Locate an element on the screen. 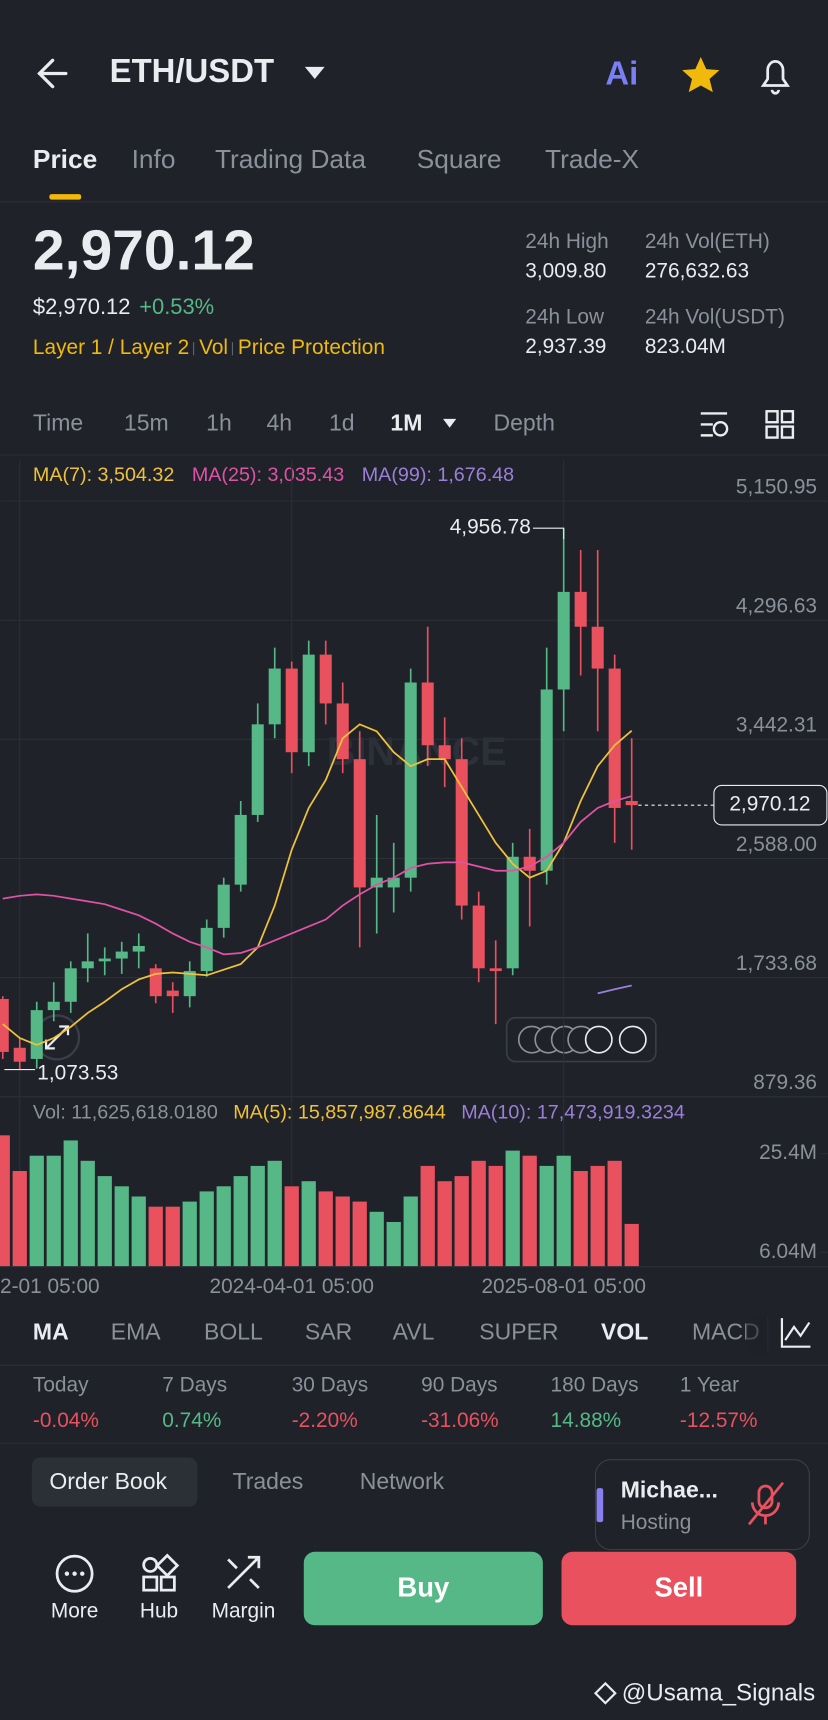 This screenshot has width=828, height=1720. usd-price: $2,970.12 is located at coordinates (82, 306).